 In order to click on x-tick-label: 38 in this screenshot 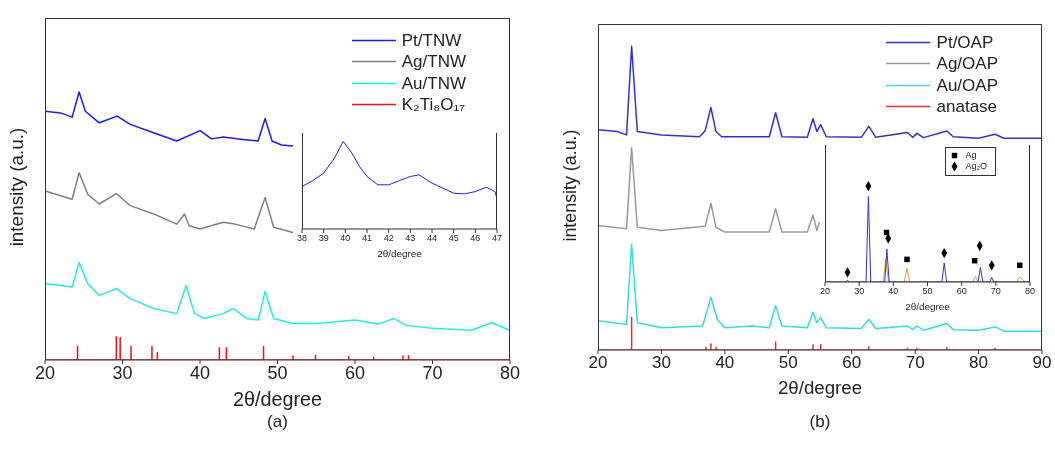, I will do `click(302, 238)`.